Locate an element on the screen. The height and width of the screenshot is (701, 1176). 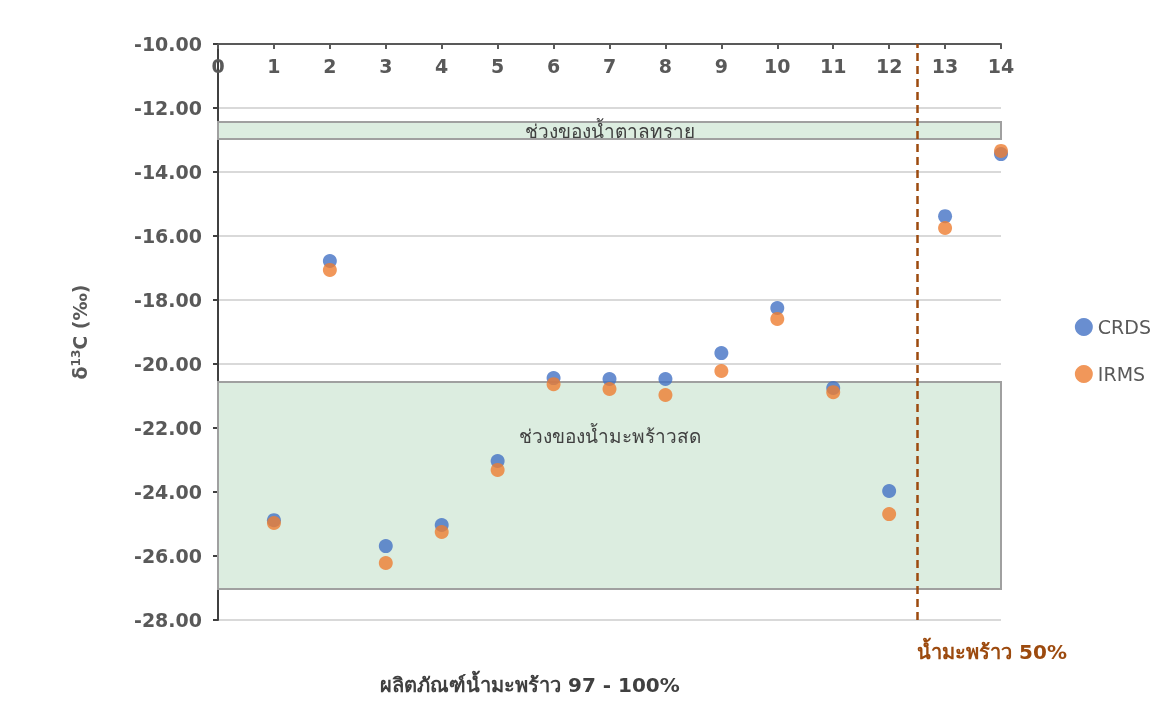
x-tick-label: 2 is located at coordinates (330, 65).